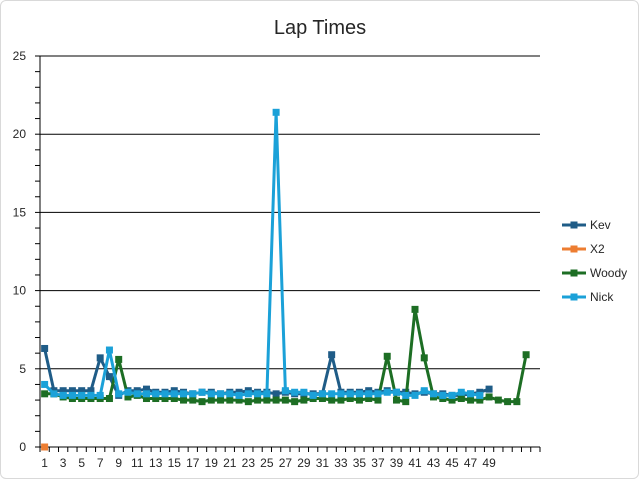  I want to click on x-tick-label: 35, so click(360, 463).